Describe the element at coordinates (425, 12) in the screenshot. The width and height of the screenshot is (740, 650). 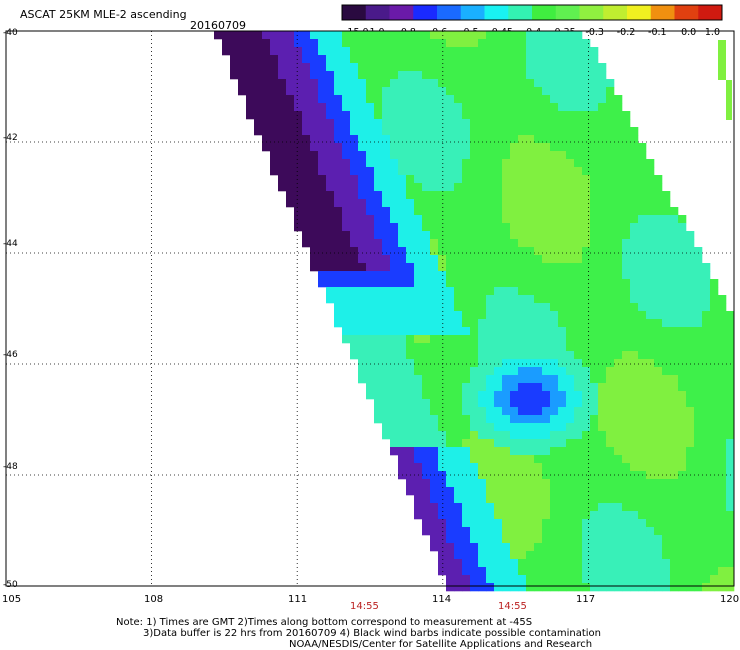
I see `colorbar-swatch` at that location.